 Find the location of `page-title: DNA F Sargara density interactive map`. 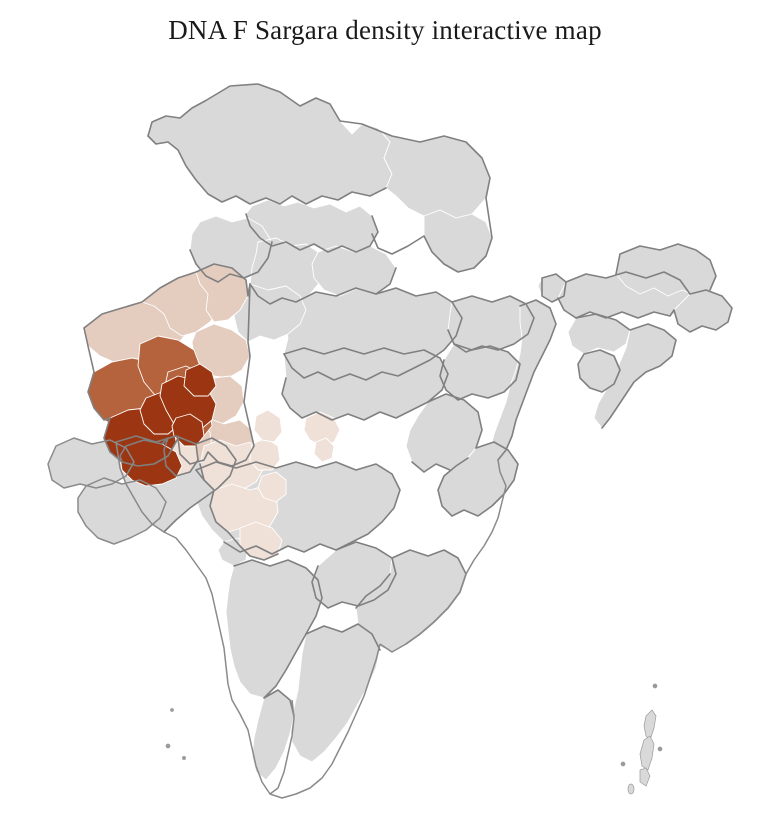

page-title: DNA F Sargara density interactive map is located at coordinates (385, 30).